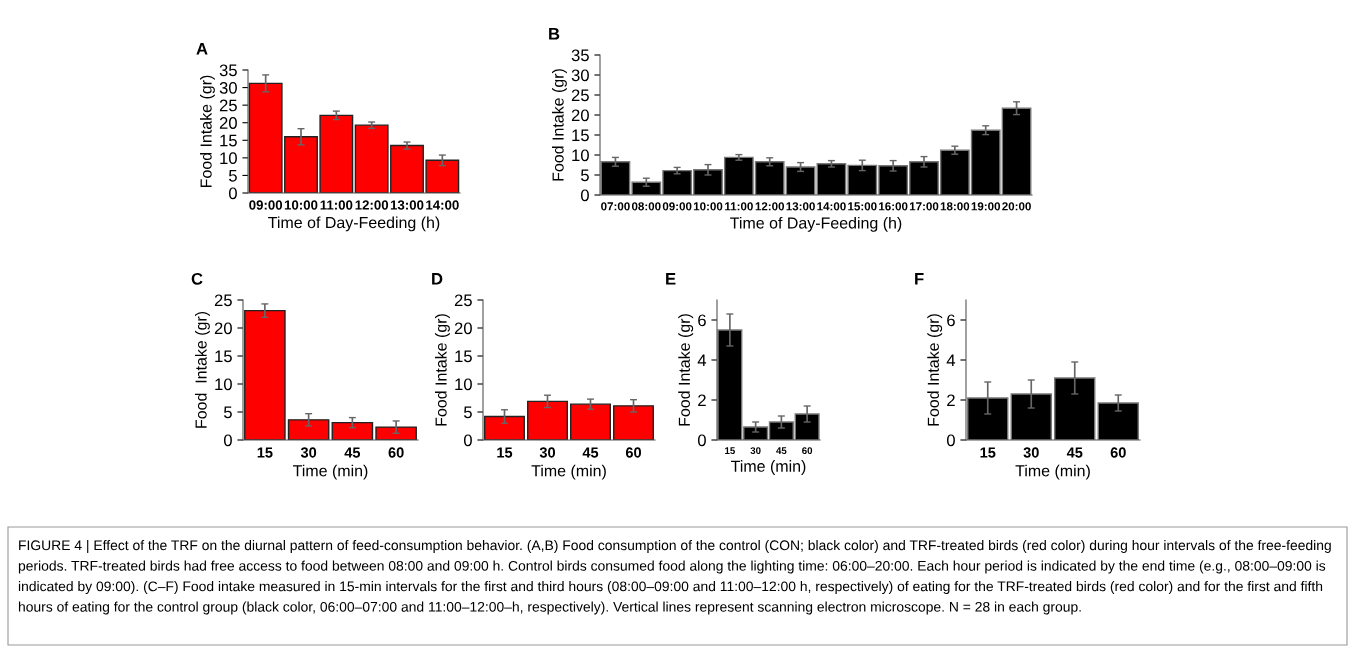  Describe the element at coordinates (646, 206) in the screenshot. I see `x-tick-label: 08:00` at that location.